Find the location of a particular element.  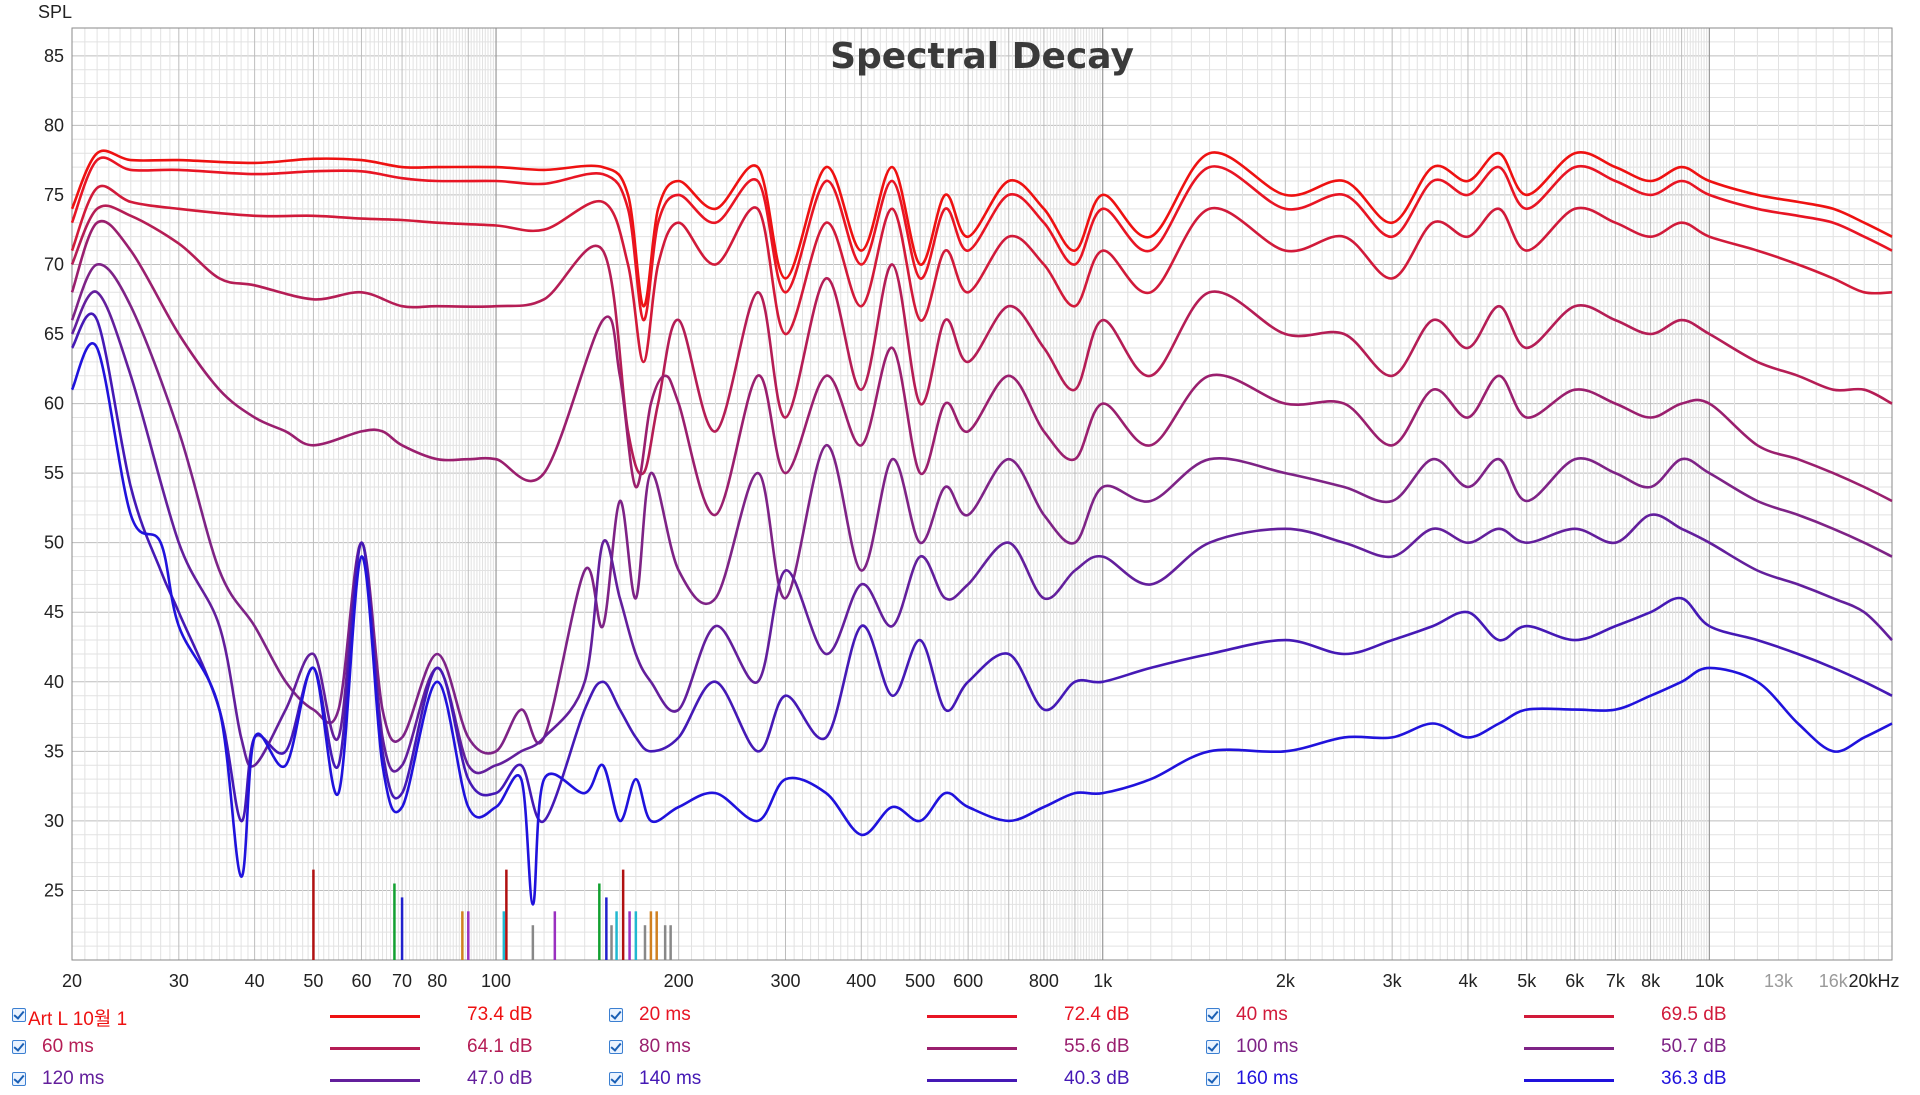

legend-item: 160 ms 36.3 dB is located at coordinates (1501, 1081).